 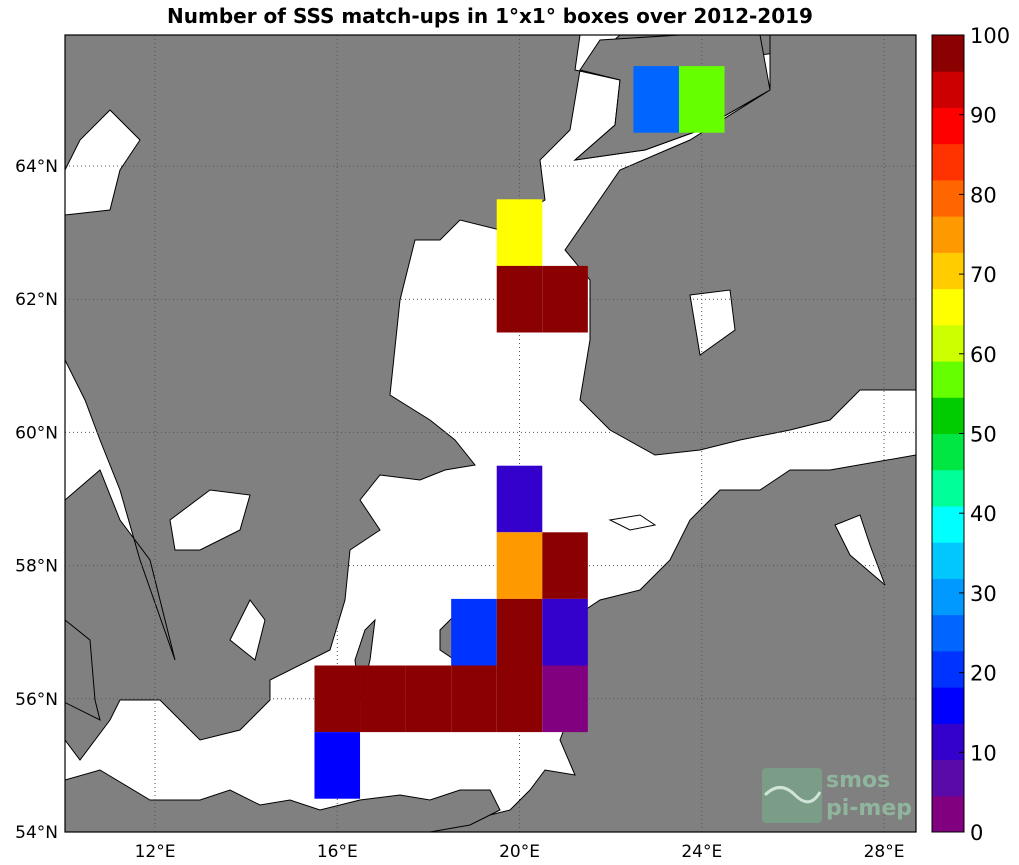 What do you see at coordinates (983, 355) in the screenshot?
I see `colorbar-tick-label: 60` at bounding box center [983, 355].